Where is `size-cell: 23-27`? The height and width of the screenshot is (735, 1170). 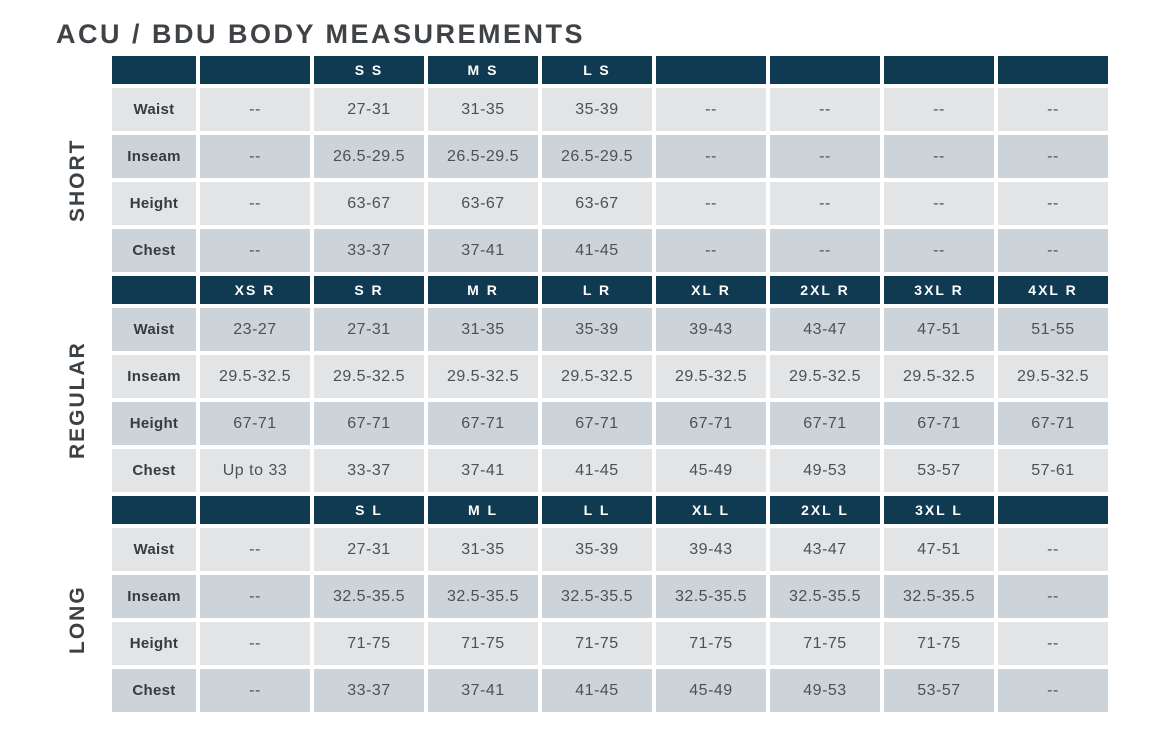
size-cell: 23-27 is located at coordinates (255, 329).